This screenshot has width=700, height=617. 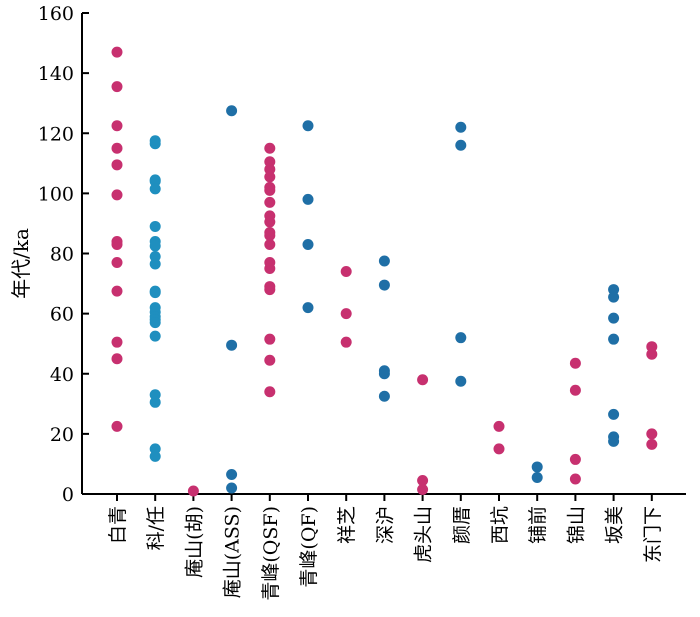 What do you see at coordinates (385, 525) in the screenshot?
I see `x-category-label: 深沪` at bounding box center [385, 525].